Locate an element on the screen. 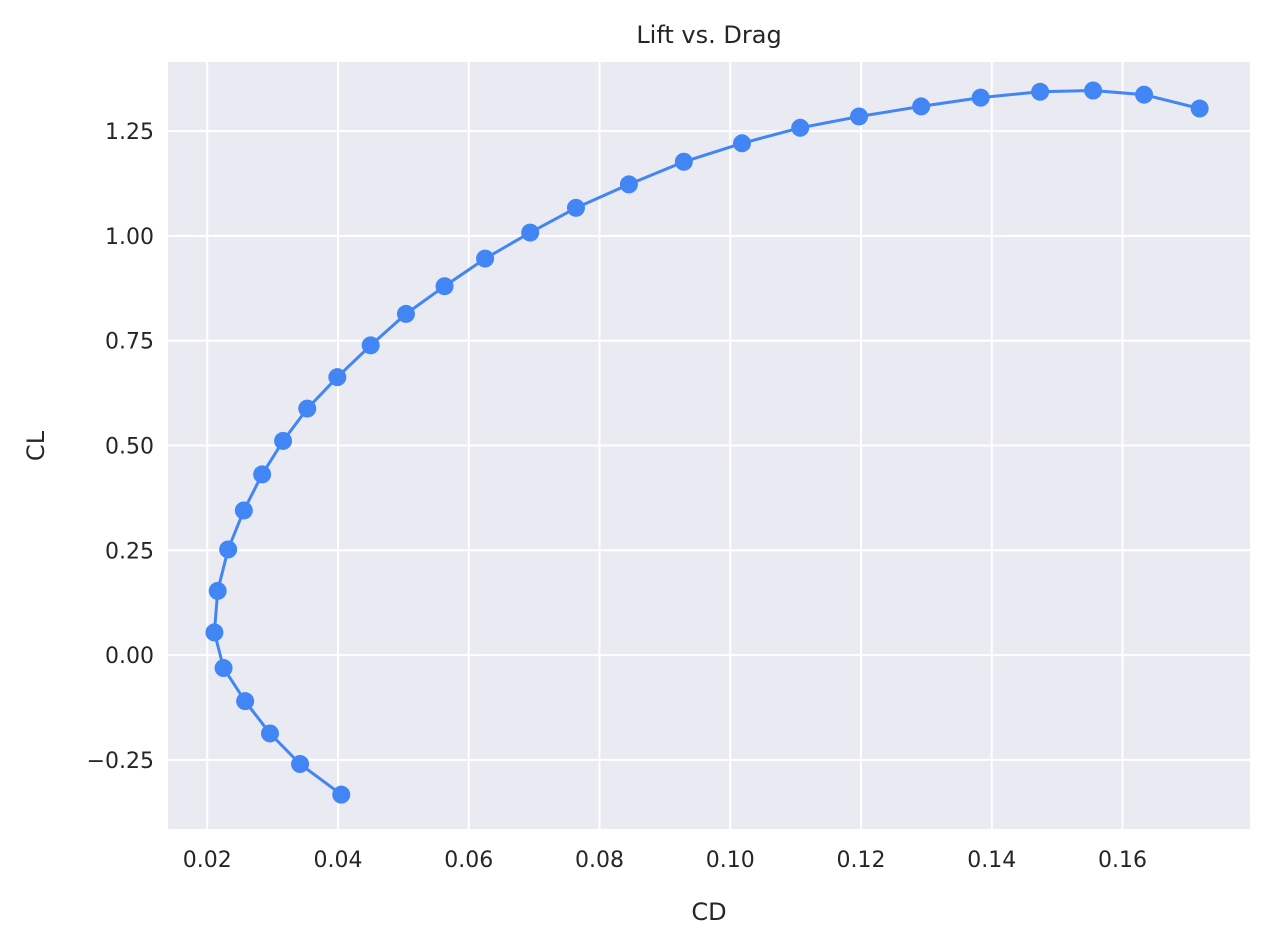  x-tick-label: 0.06 is located at coordinates (468, 860).